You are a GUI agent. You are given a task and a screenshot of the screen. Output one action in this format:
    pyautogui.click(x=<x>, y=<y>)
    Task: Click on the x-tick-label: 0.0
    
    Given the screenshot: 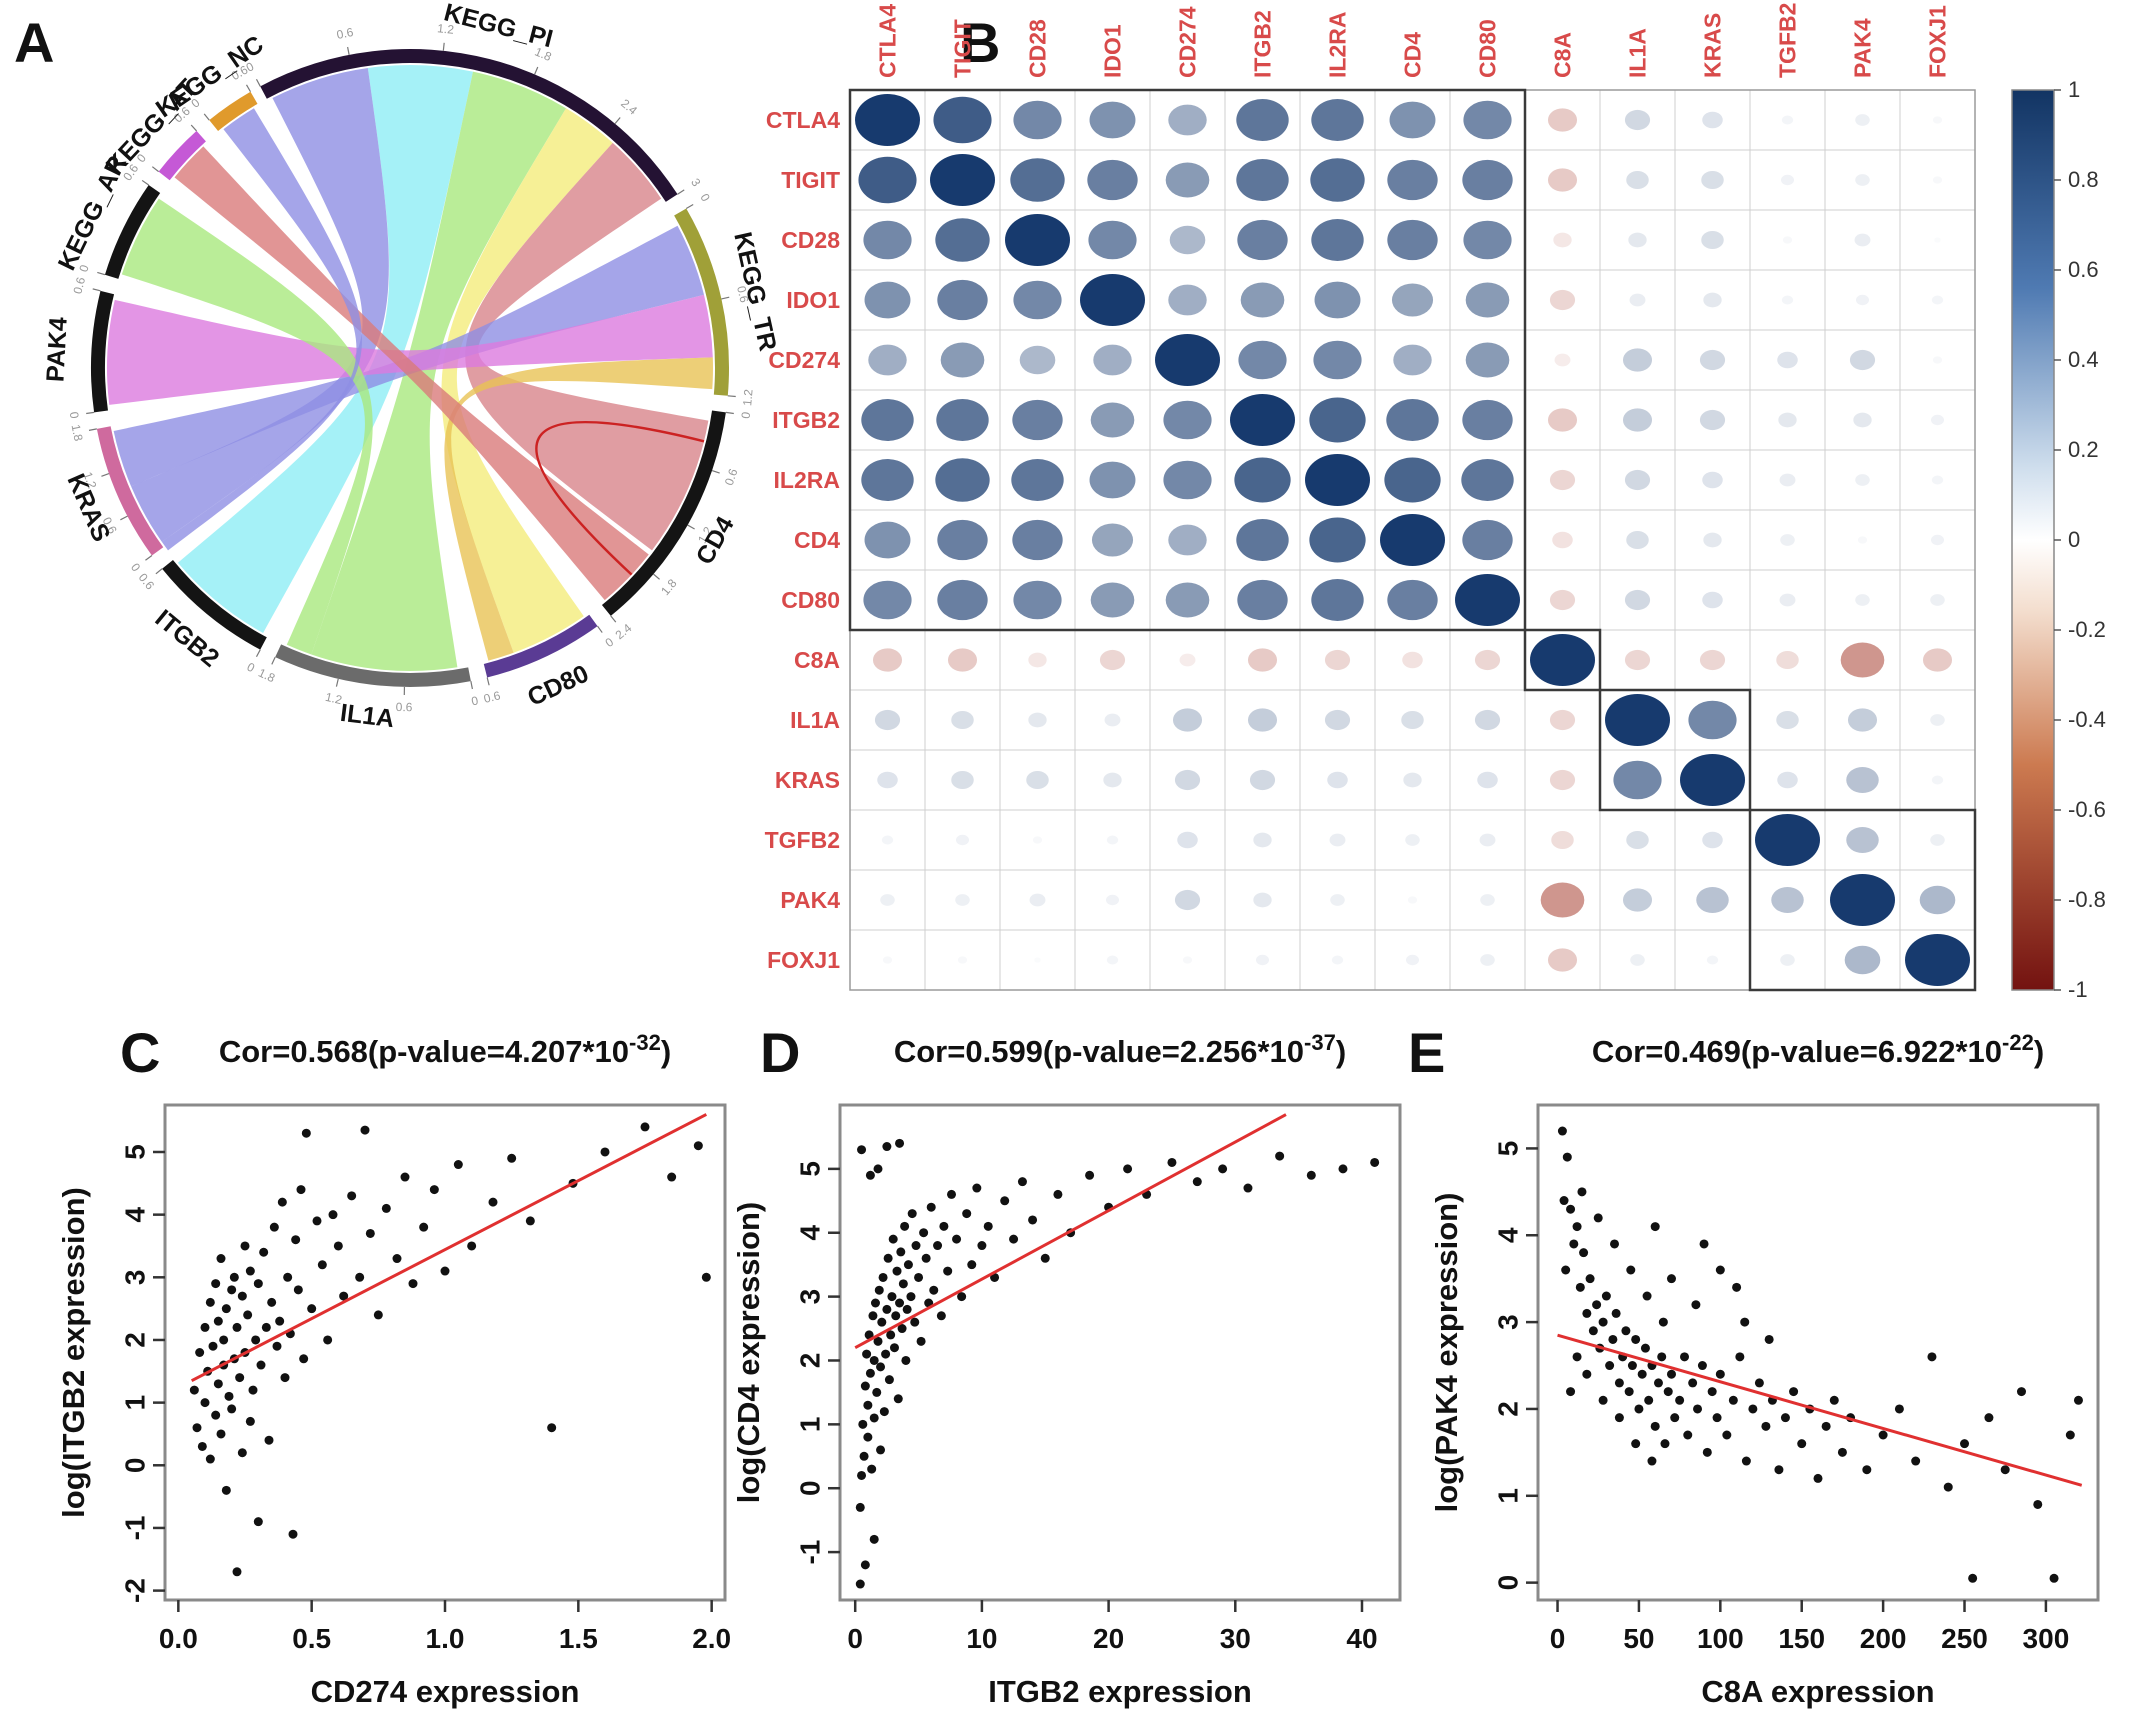 What is the action you would take?
    pyautogui.click(x=178, y=1638)
    